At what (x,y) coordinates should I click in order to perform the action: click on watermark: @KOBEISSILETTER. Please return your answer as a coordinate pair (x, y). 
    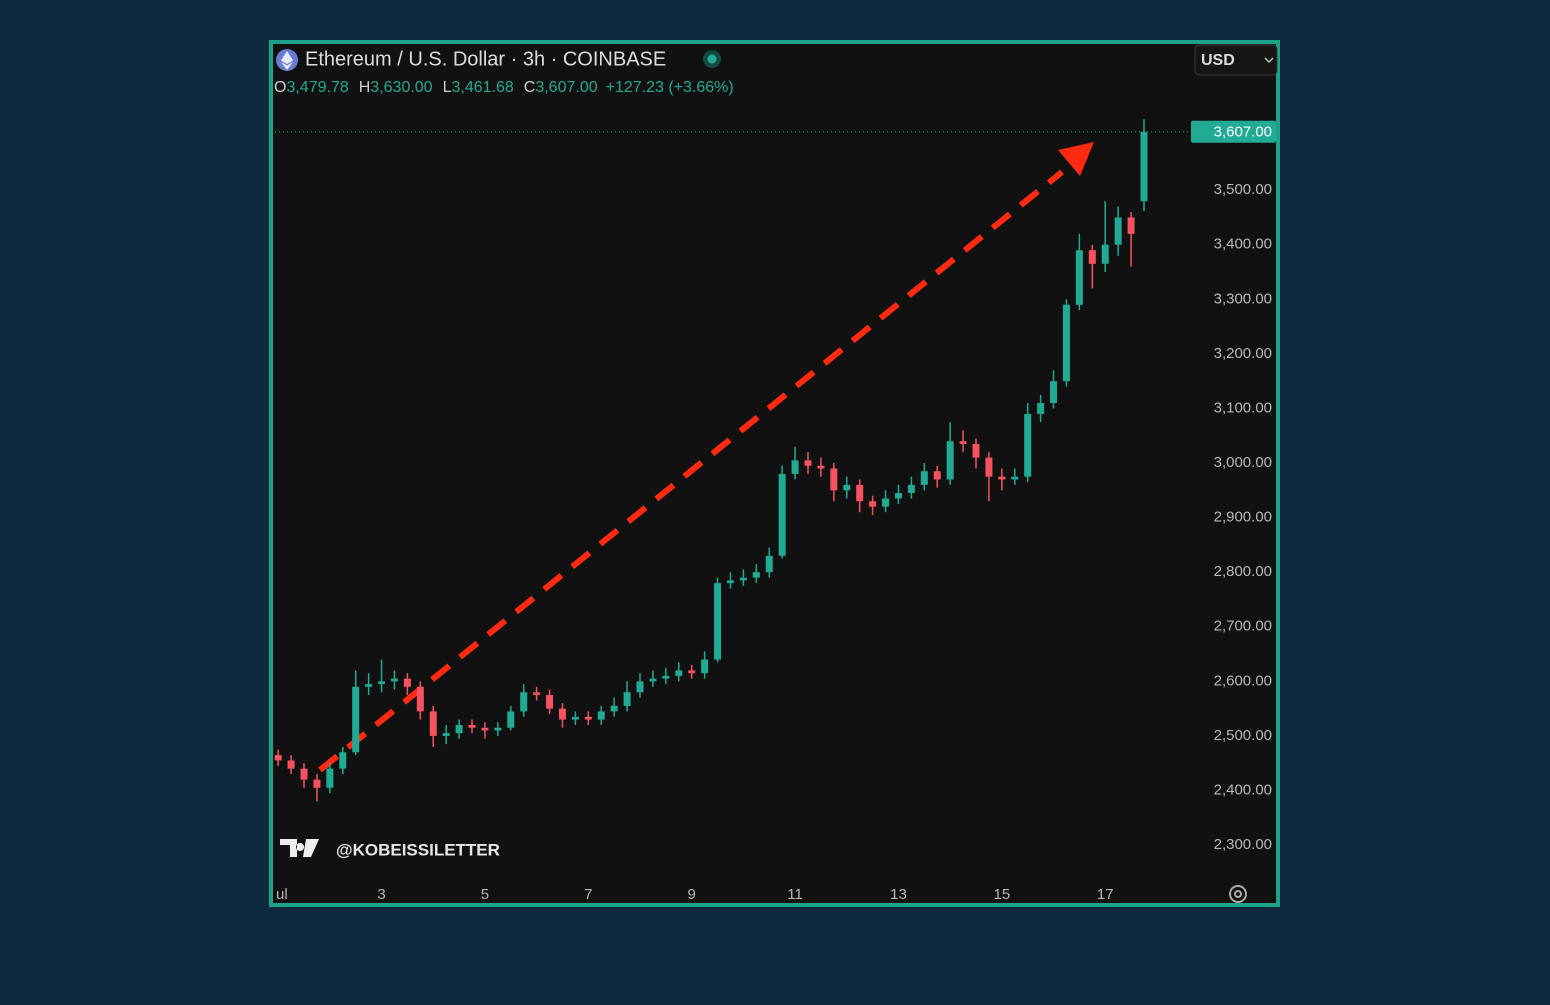
    Looking at the image, I should click on (418, 849).